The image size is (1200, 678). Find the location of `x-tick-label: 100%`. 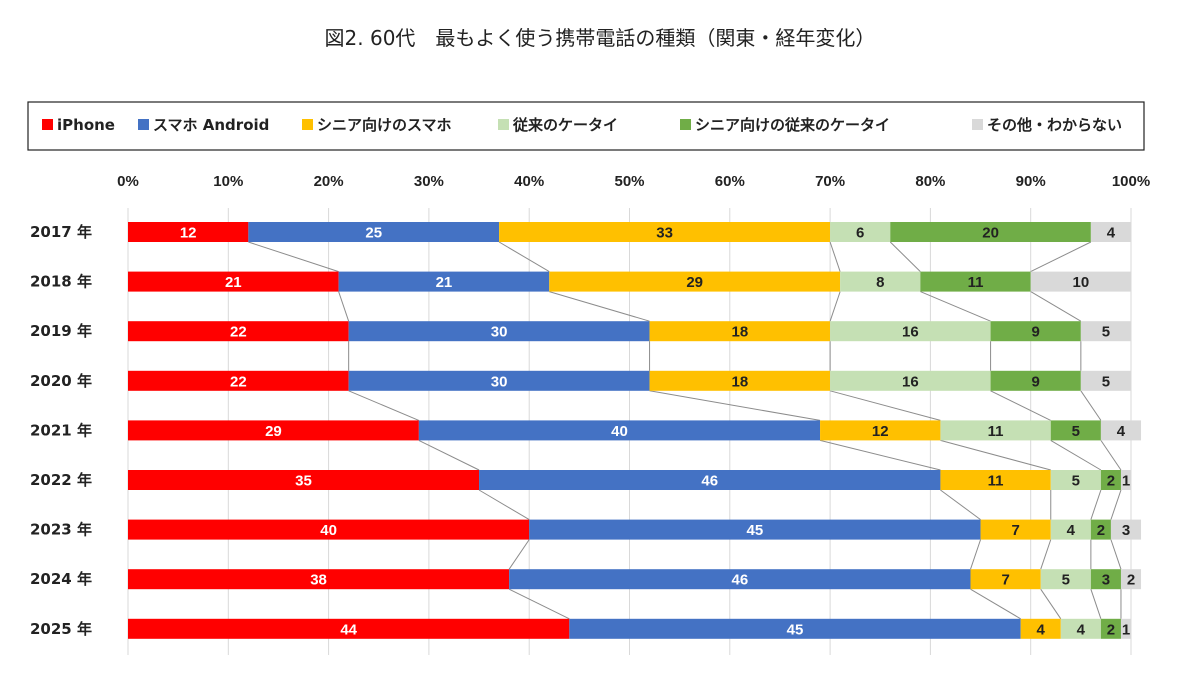

x-tick-label: 100% is located at coordinates (1131, 181).